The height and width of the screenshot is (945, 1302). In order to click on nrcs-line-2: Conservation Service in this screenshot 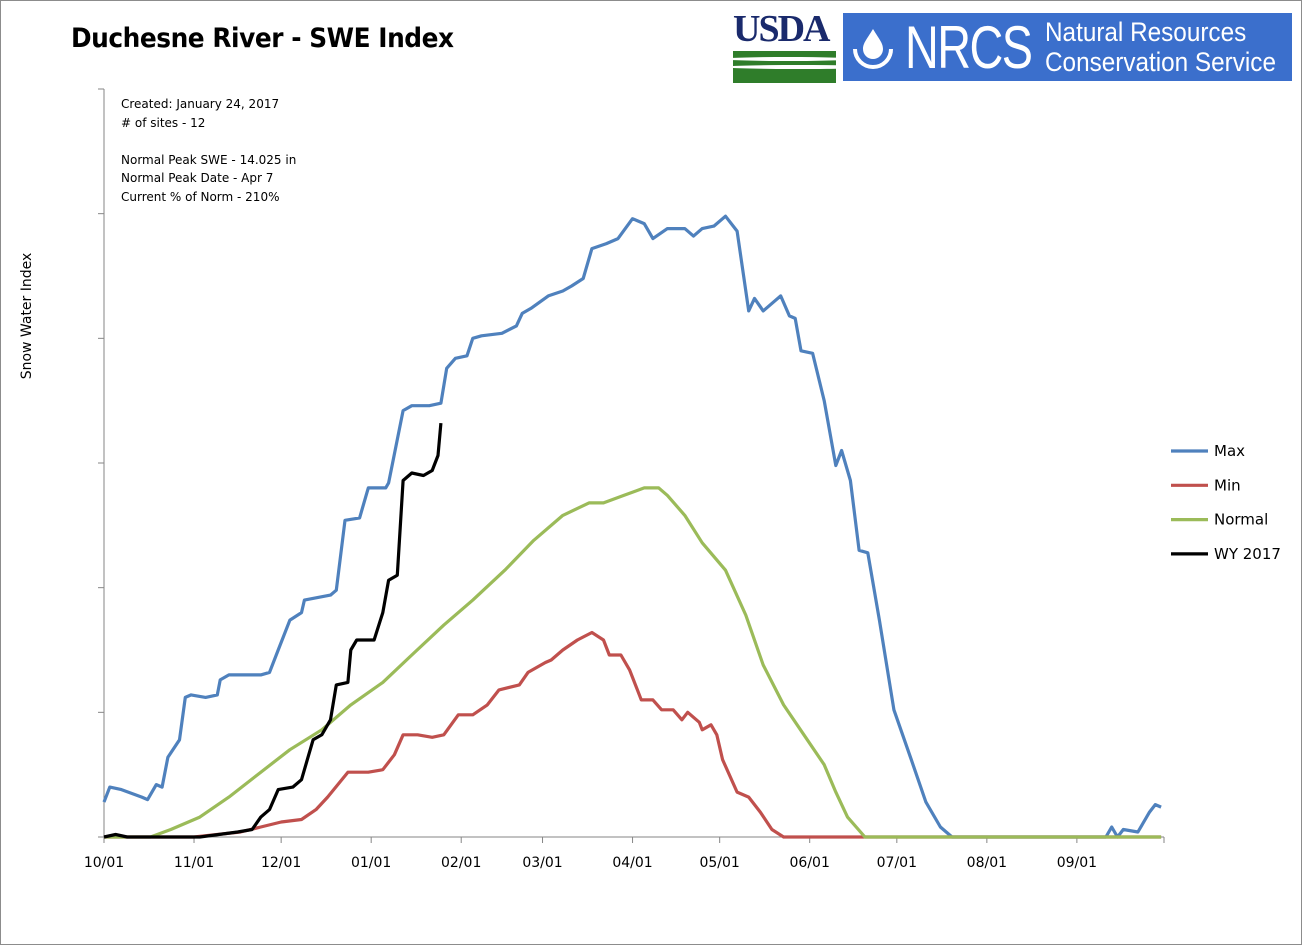, I will do `click(1160, 62)`.